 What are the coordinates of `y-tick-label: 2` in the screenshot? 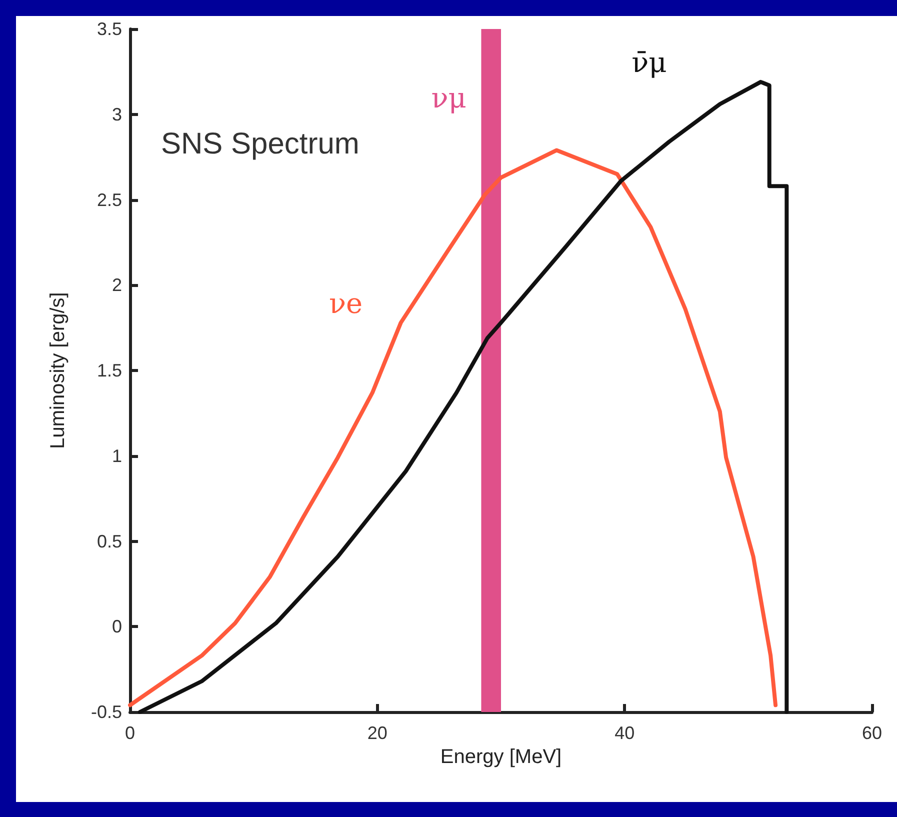 It's located at (117, 285).